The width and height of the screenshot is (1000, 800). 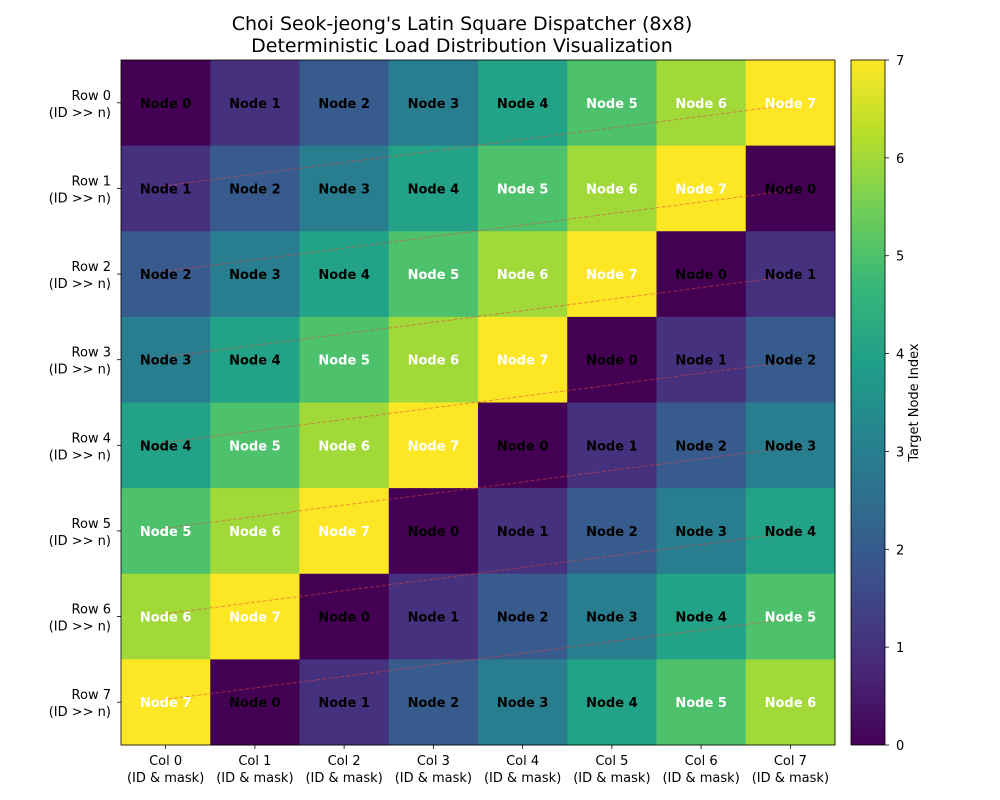 What do you see at coordinates (254, 761) in the screenshot?
I see `x-tick-label: Col 1` at bounding box center [254, 761].